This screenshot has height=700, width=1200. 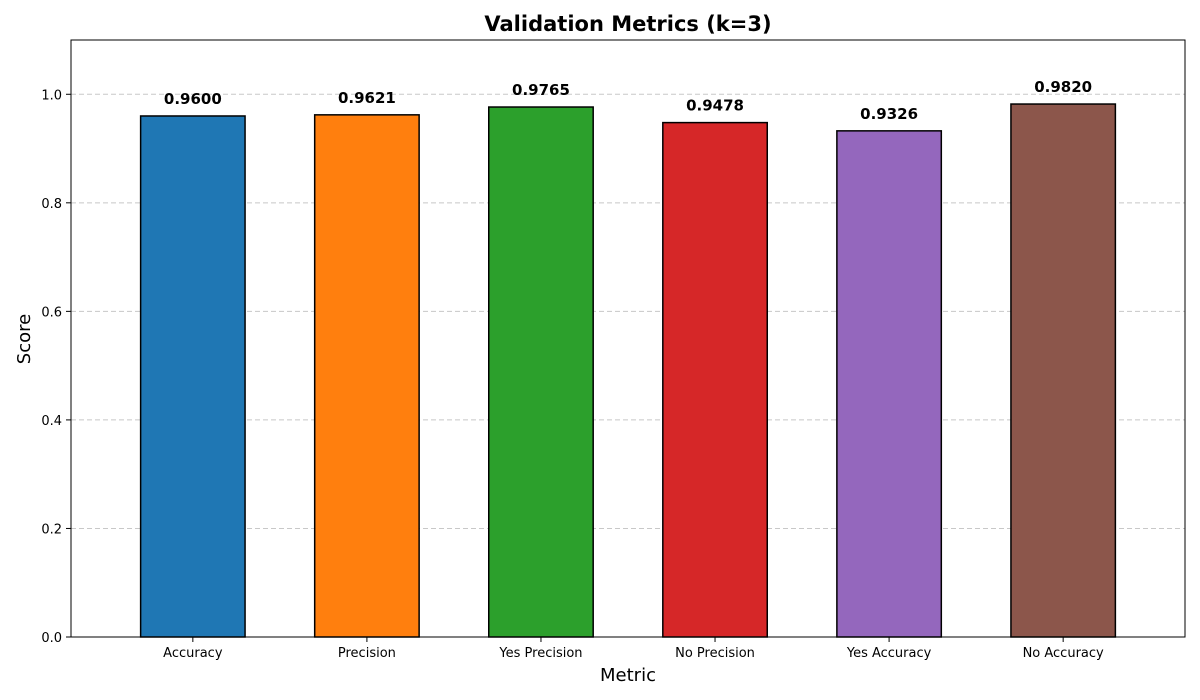 What do you see at coordinates (628, 675) in the screenshot?
I see `x-axis-label: Metric` at bounding box center [628, 675].